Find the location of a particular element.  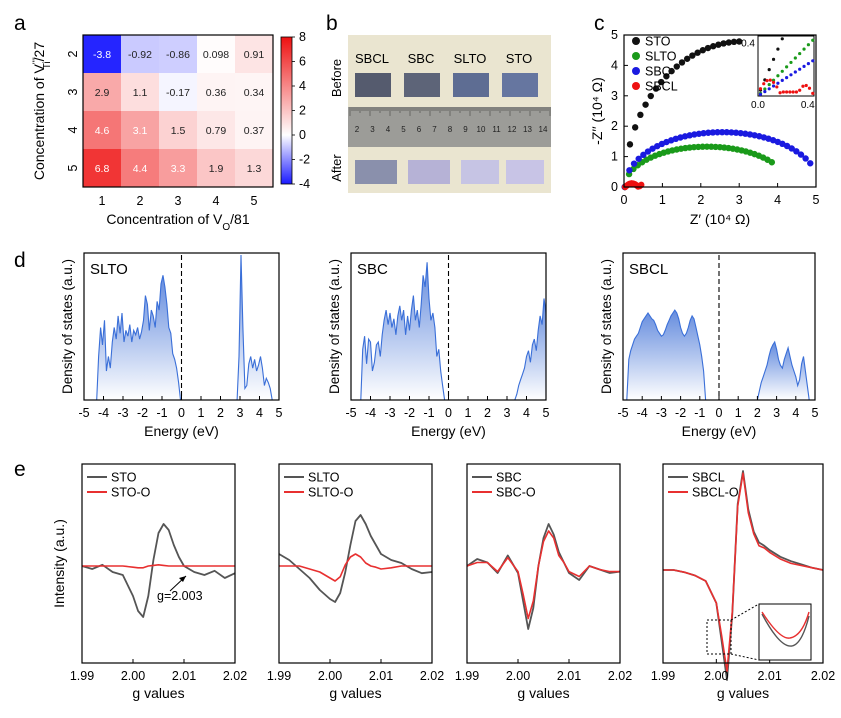

legend-label: SLTO is located at coordinates (661, 57).